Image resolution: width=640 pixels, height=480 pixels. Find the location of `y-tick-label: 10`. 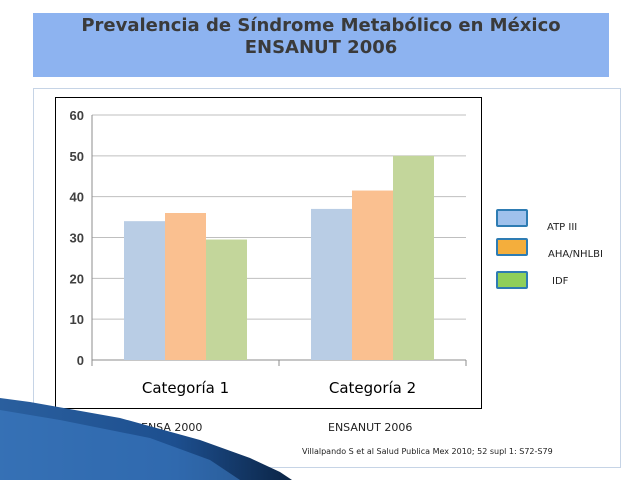

y-tick-label: 10 is located at coordinates (77, 319).